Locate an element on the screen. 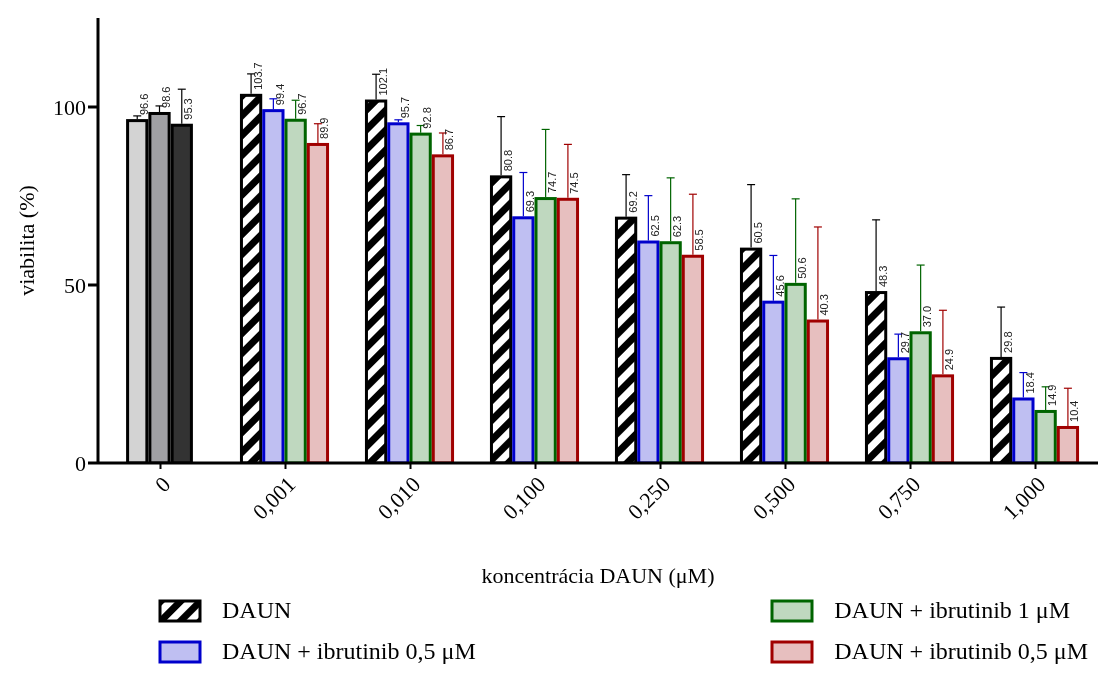  data-label: 62.3 is located at coordinates (677, 226).